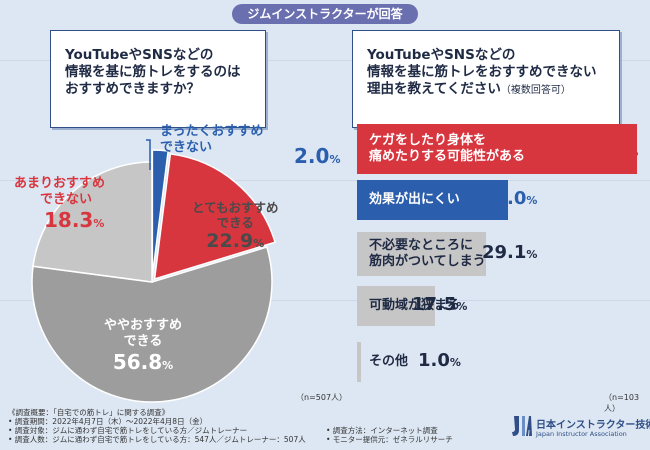 The height and width of the screenshot is (450, 650). Describe the element at coordinates (212, 131) in the screenshot. I see `pie-label-line: まったくおすすめ` at that location.